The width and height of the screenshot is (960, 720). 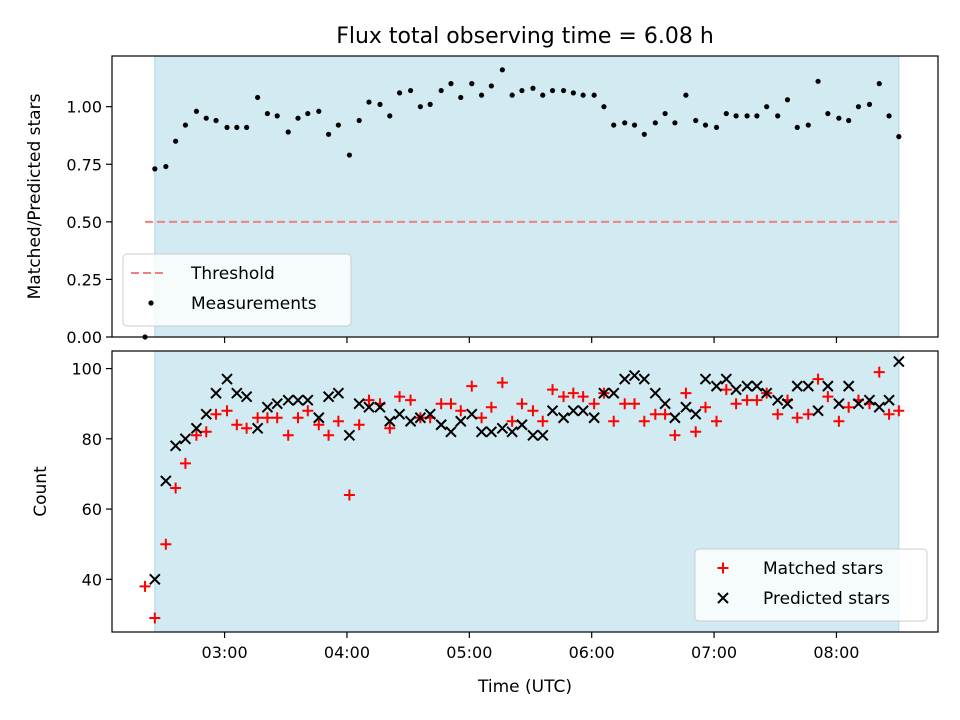 I want to click on y-tick-label: 1.00, so click(x=84, y=107).